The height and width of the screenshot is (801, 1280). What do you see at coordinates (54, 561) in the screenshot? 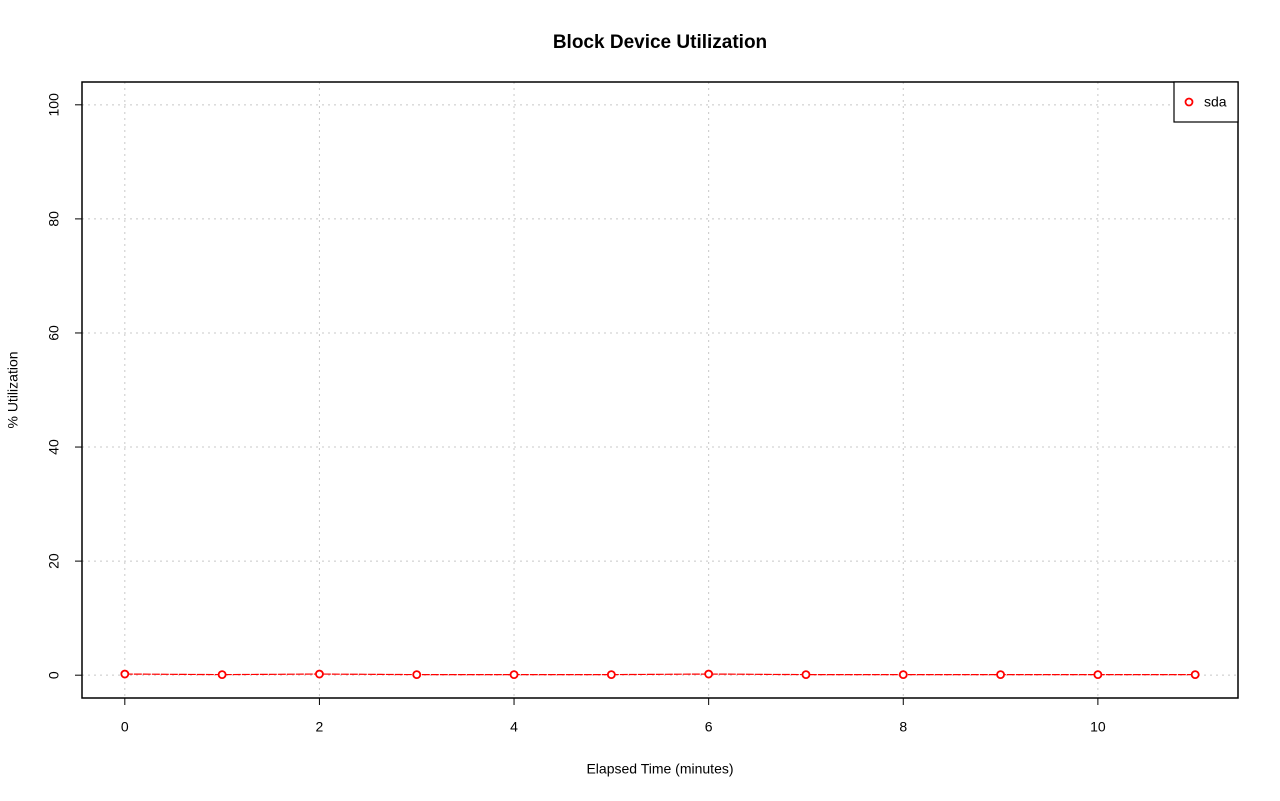
I see `y-tick-label: 20` at bounding box center [54, 561].